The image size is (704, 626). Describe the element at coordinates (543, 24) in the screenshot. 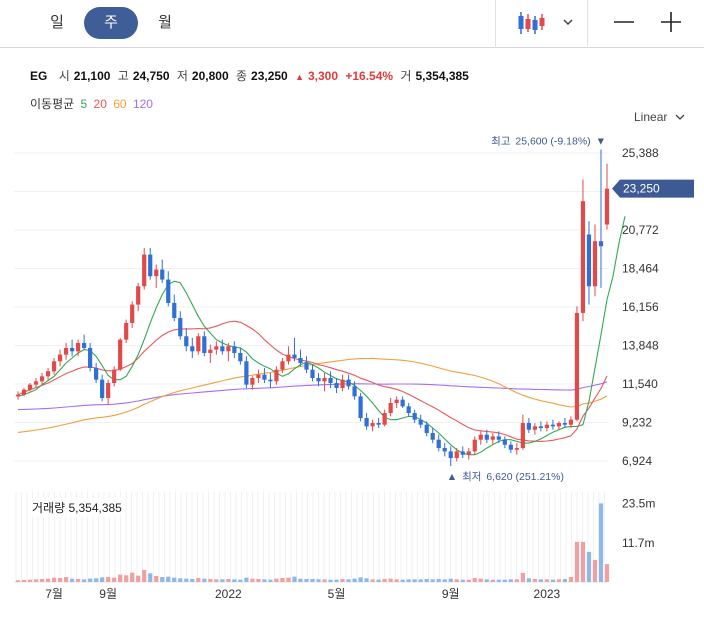

I see `chart-type-button` at that location.